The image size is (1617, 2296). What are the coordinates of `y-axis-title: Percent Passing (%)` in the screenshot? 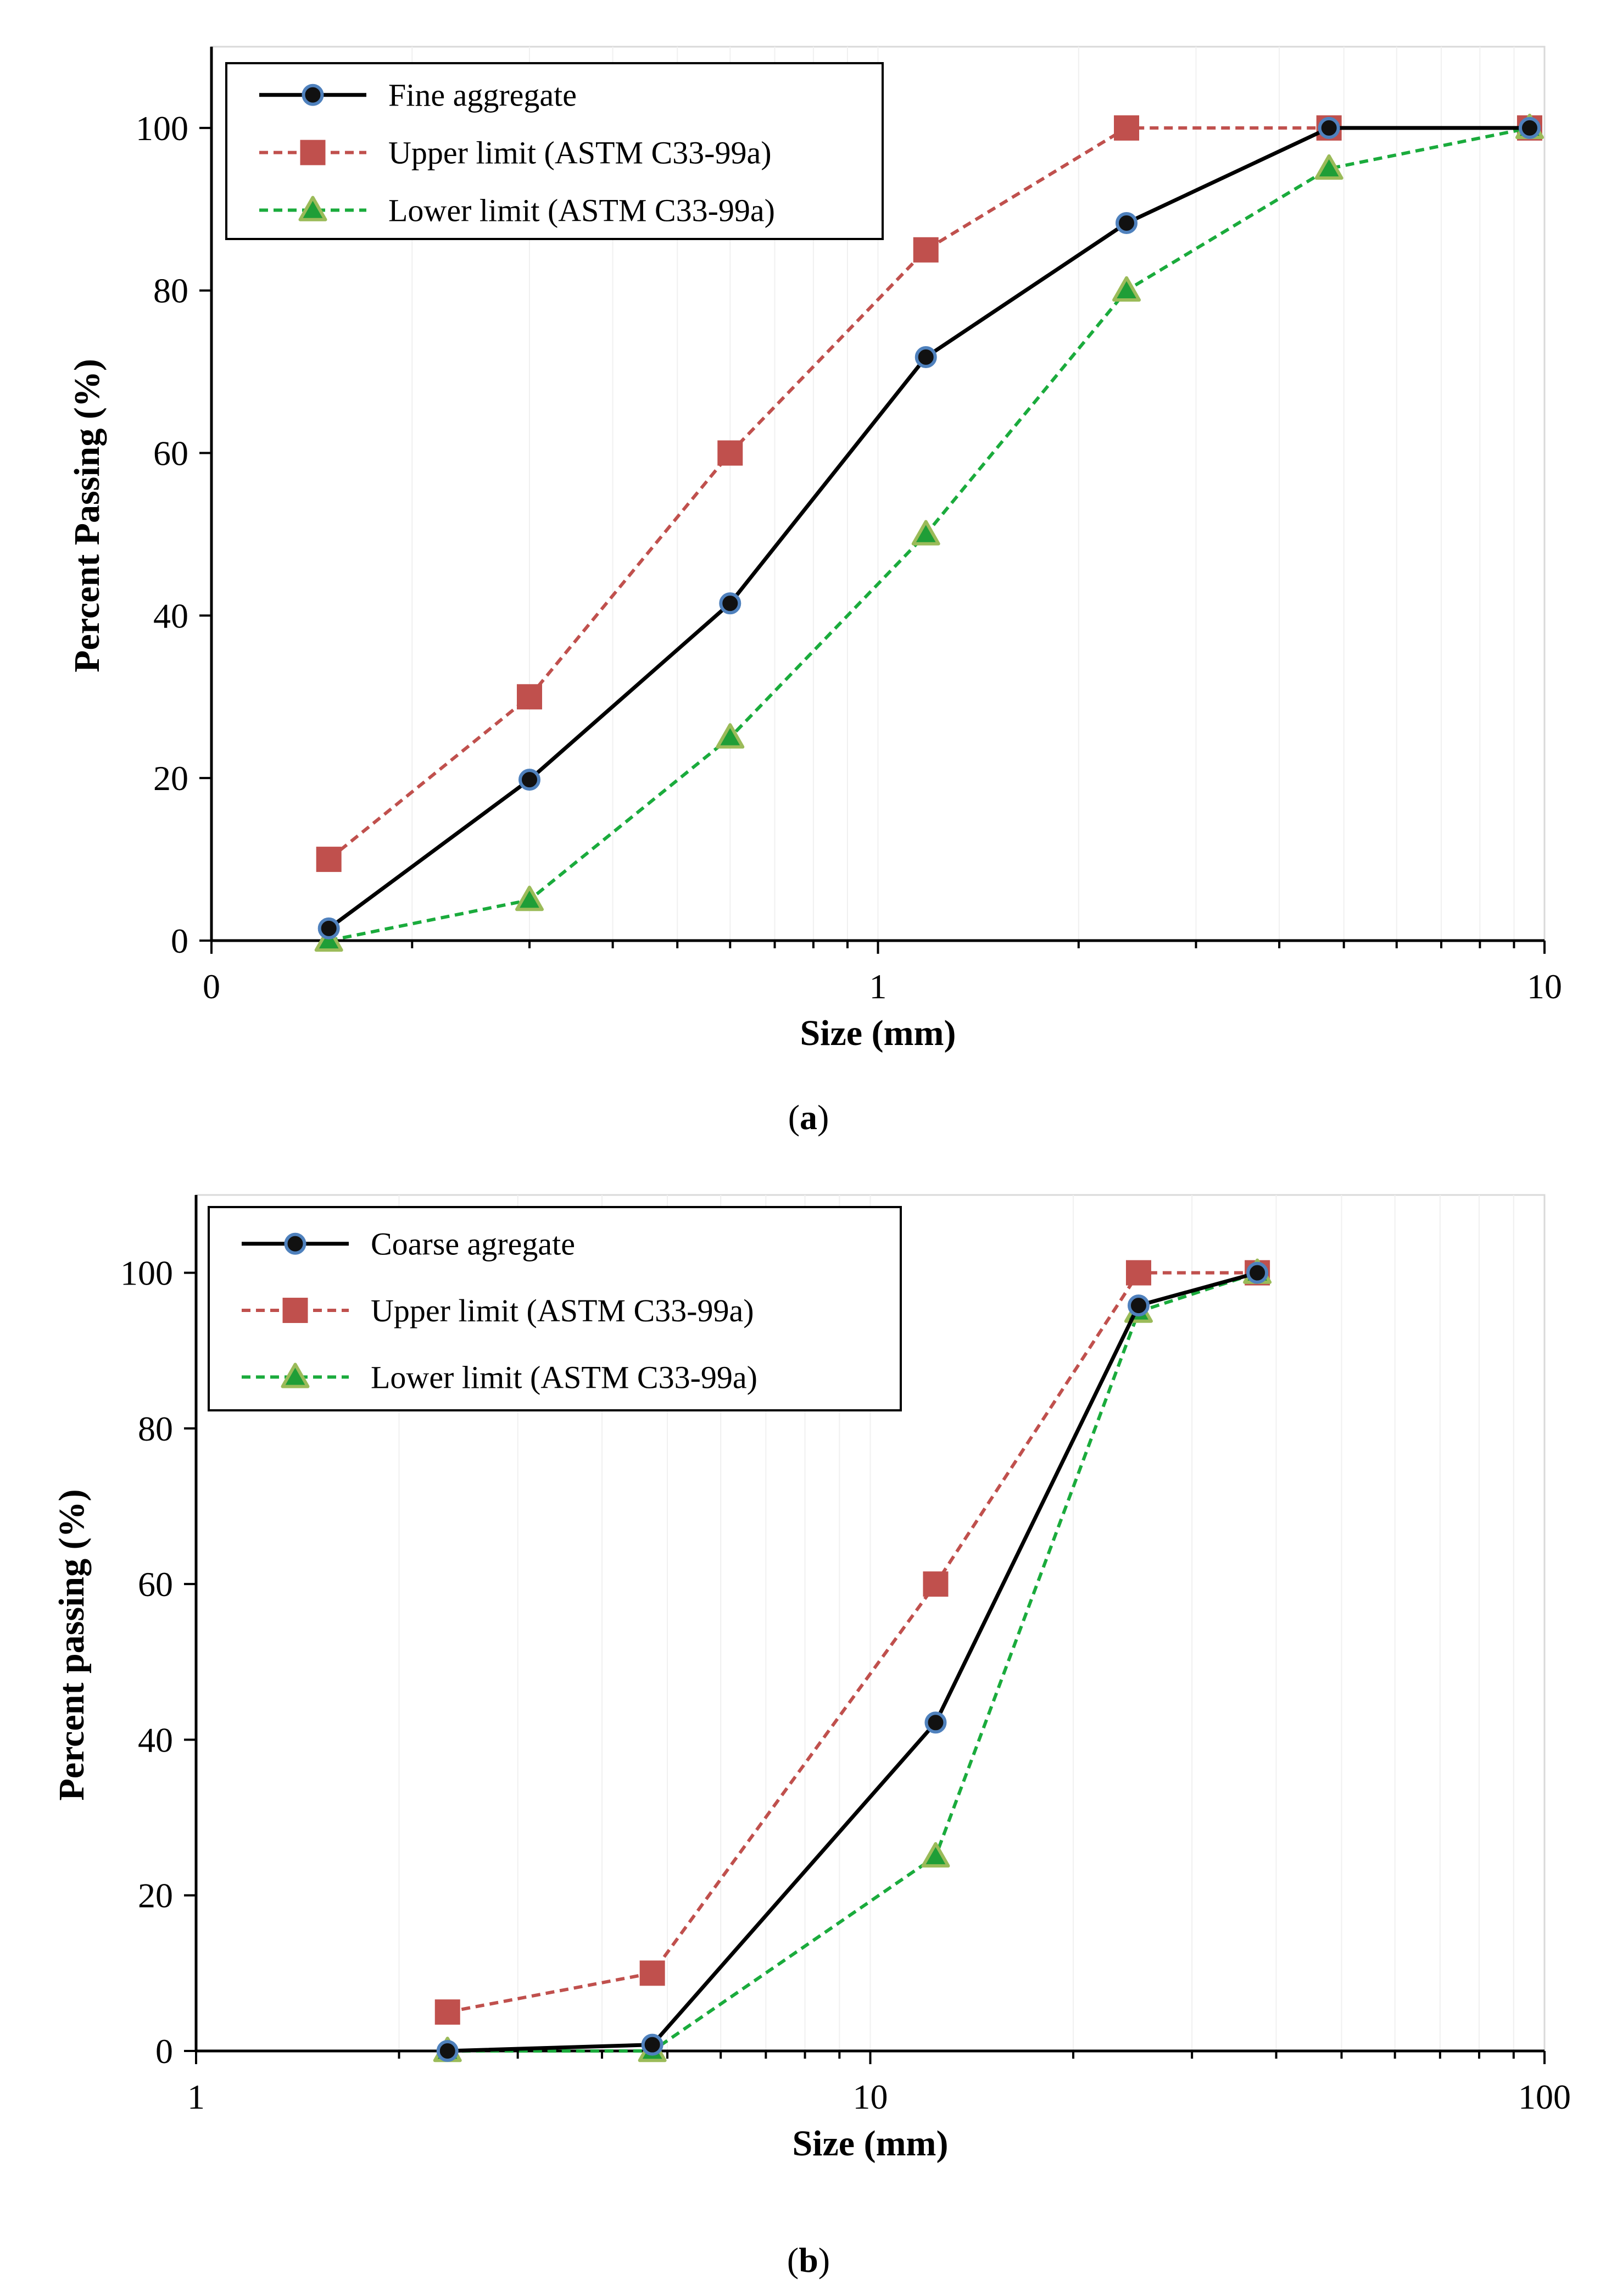 It's located at (87, 515).